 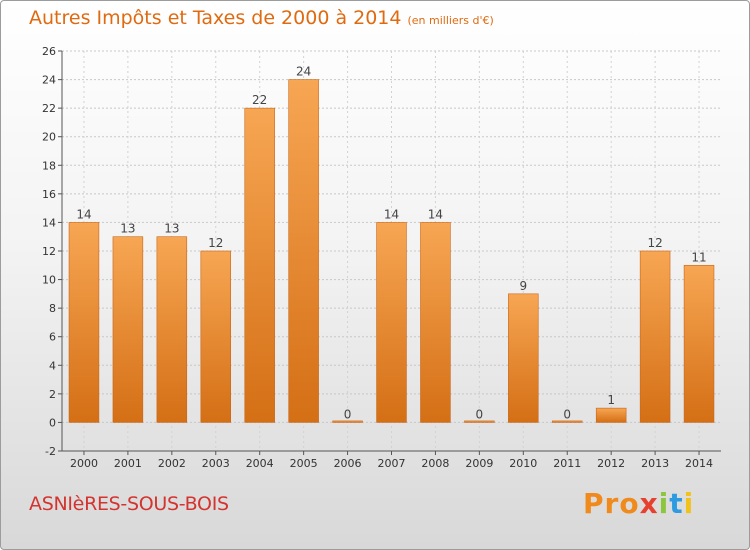 I want to click on bar-value-label: 1, so click(x=611, y=400).